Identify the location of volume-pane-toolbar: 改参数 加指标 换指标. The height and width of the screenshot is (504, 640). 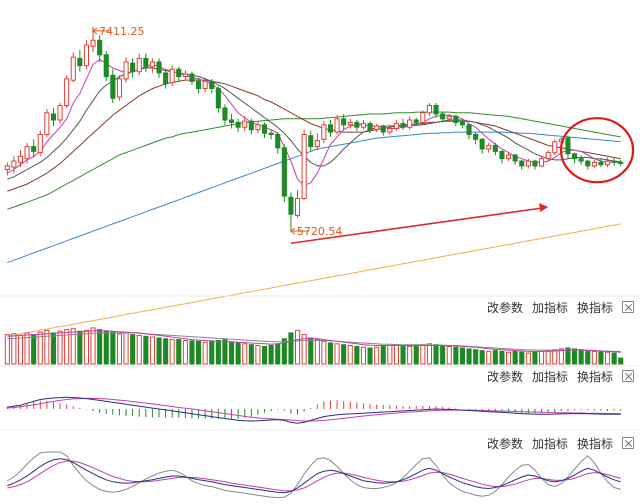
(560, 307).